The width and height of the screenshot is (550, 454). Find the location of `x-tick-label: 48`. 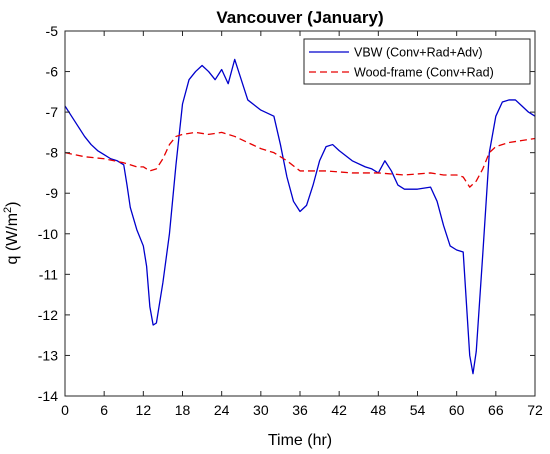

x-tick-label: 48 is located at coordinates (379, 410).